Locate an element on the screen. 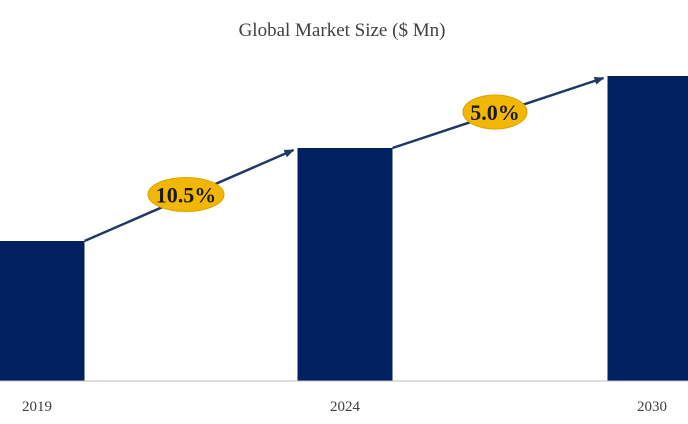 This screenshot has height=424, width=688. bar-2024 is located at coordinates (345, 264).